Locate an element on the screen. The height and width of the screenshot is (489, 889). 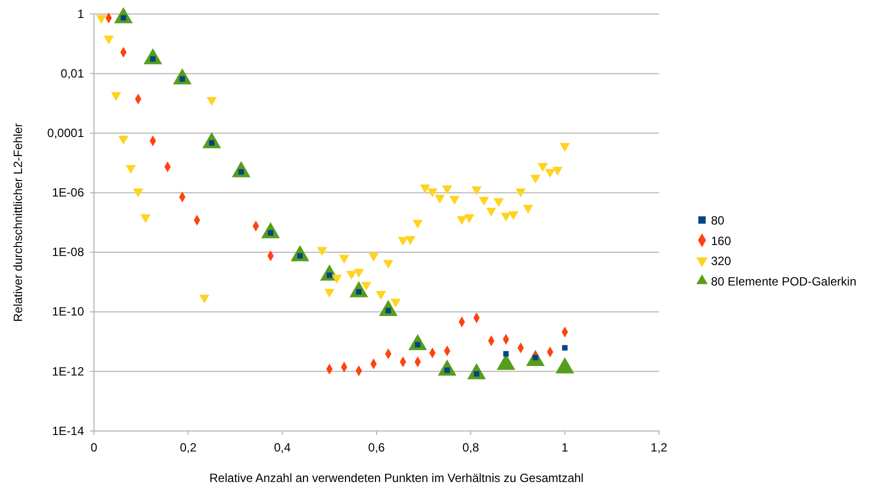
x-tick-label: 1,2 is located at coordinates (659, 447).